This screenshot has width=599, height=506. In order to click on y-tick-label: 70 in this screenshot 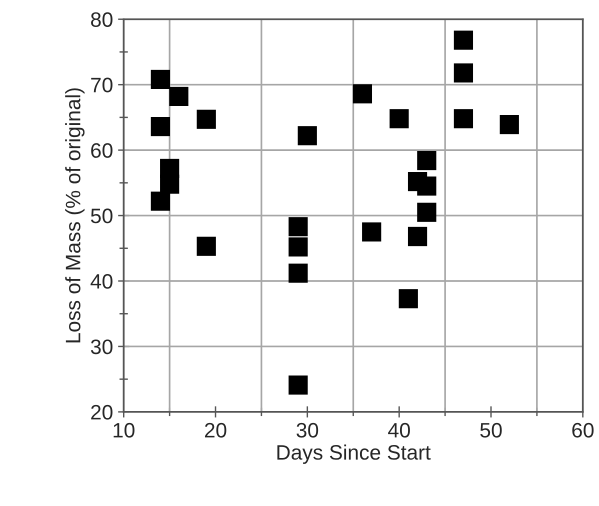, I will do `click(101, 85)`.